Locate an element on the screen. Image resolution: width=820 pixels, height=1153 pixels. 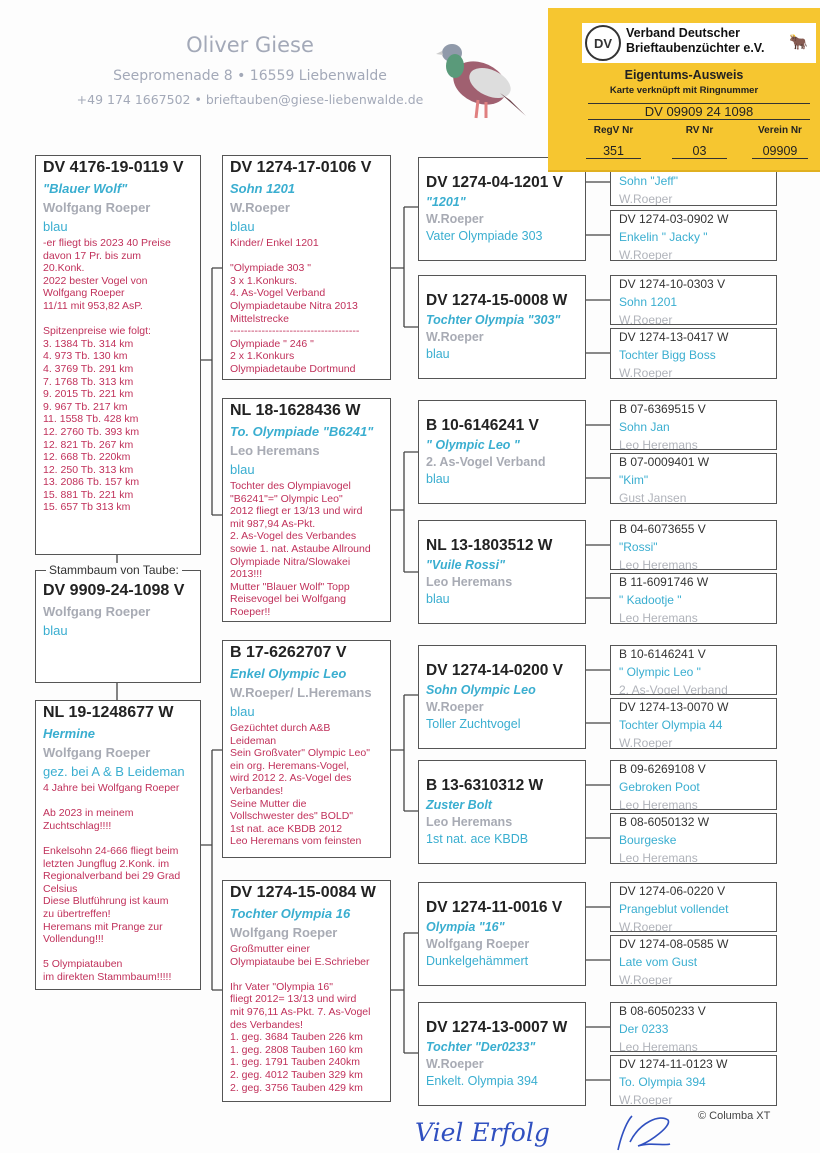
great-grandparent-card-ring: DV 1274-04-1201 V is located at coordinates (495, 182).